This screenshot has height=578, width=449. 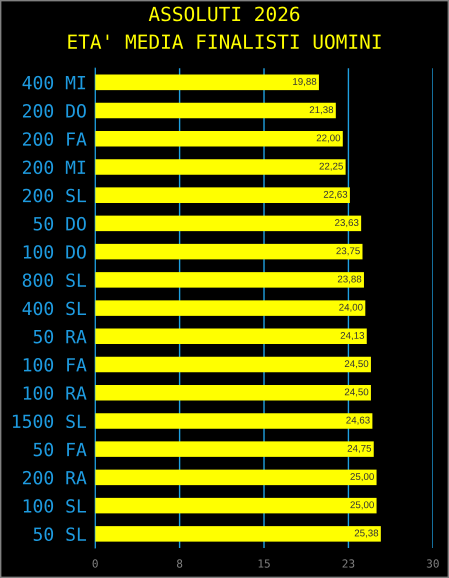 I want to click on chart-title: ASSOLUTI 2026, so click(x=224, y=14).